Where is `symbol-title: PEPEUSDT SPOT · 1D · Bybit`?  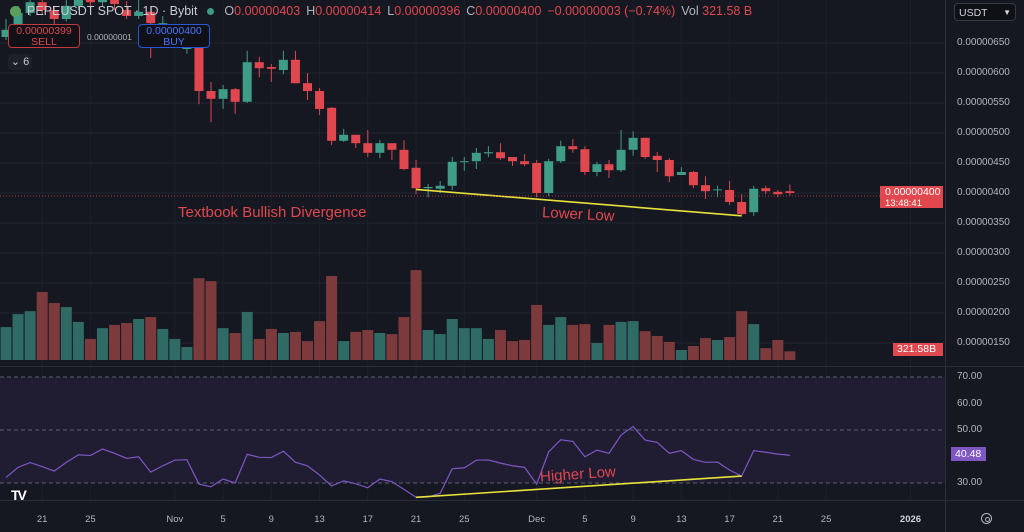 symbol-title: PEPEUSDT SPOT · 1D · Bybit is located at coordinates (112, 11).